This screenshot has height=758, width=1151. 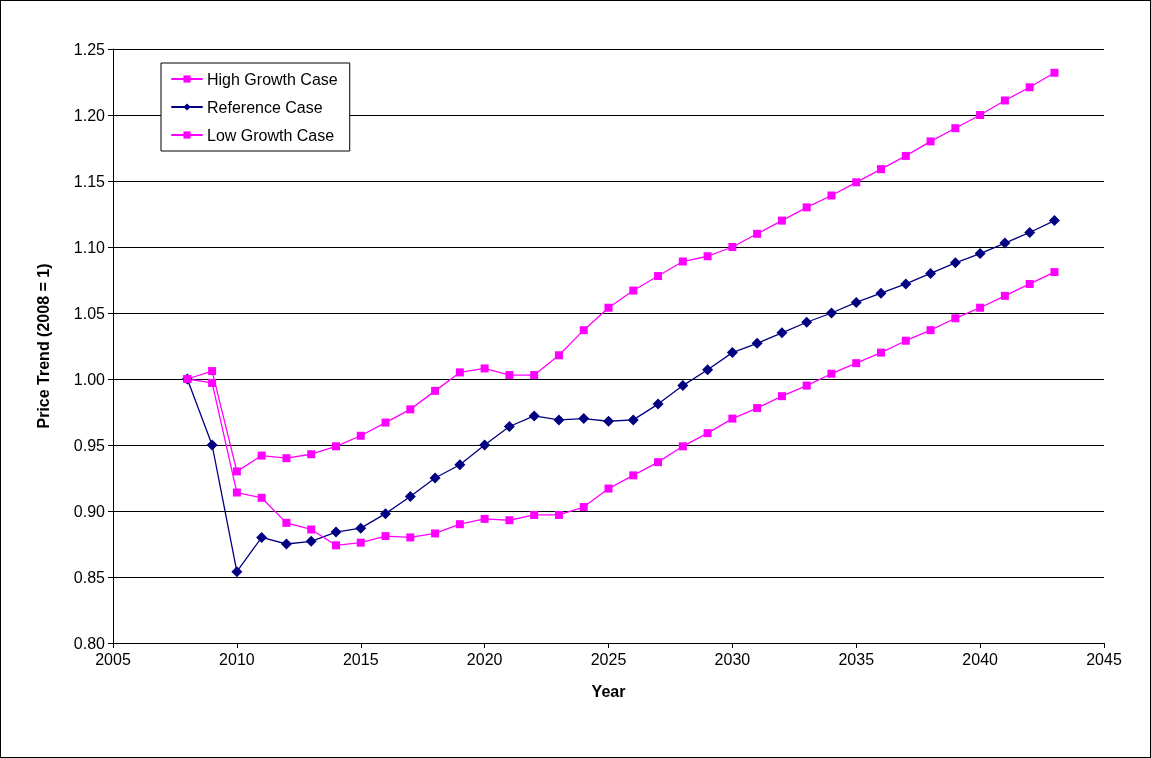 What do you see at coordinates (89, 247) in the screenshot?
I see `y-tick-label: 1.10` at bounding box center [89, 247].